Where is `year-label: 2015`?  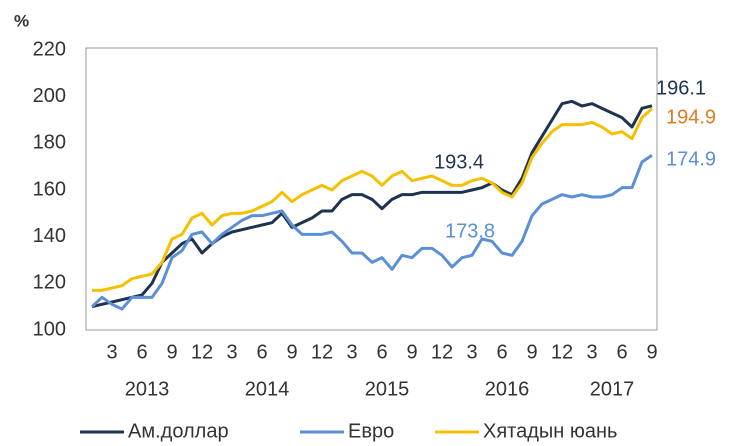 year-label: 2015 is located at coordinates (387, 389).